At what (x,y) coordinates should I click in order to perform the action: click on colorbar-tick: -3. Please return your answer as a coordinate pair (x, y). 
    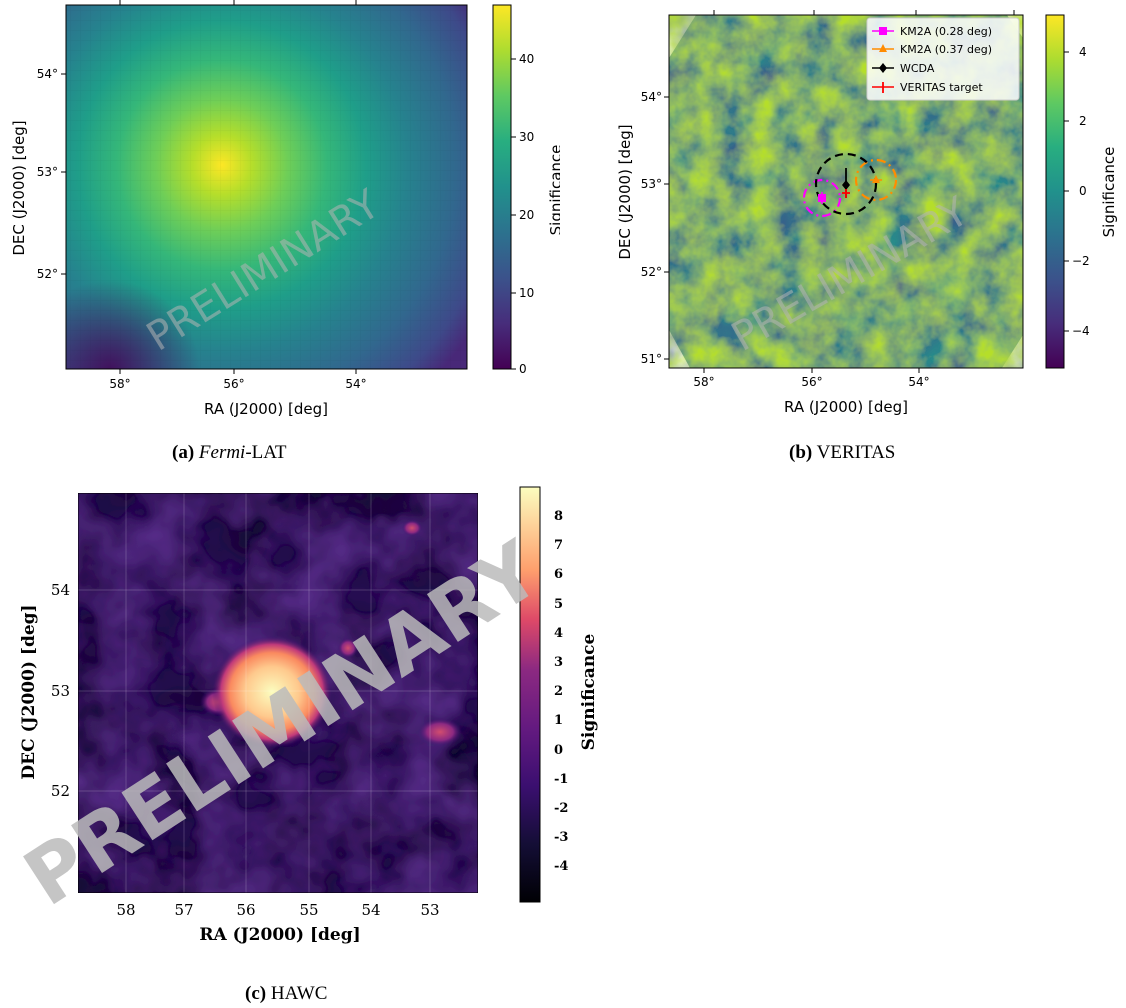
    Looking at the image, I should click on (561, 837).